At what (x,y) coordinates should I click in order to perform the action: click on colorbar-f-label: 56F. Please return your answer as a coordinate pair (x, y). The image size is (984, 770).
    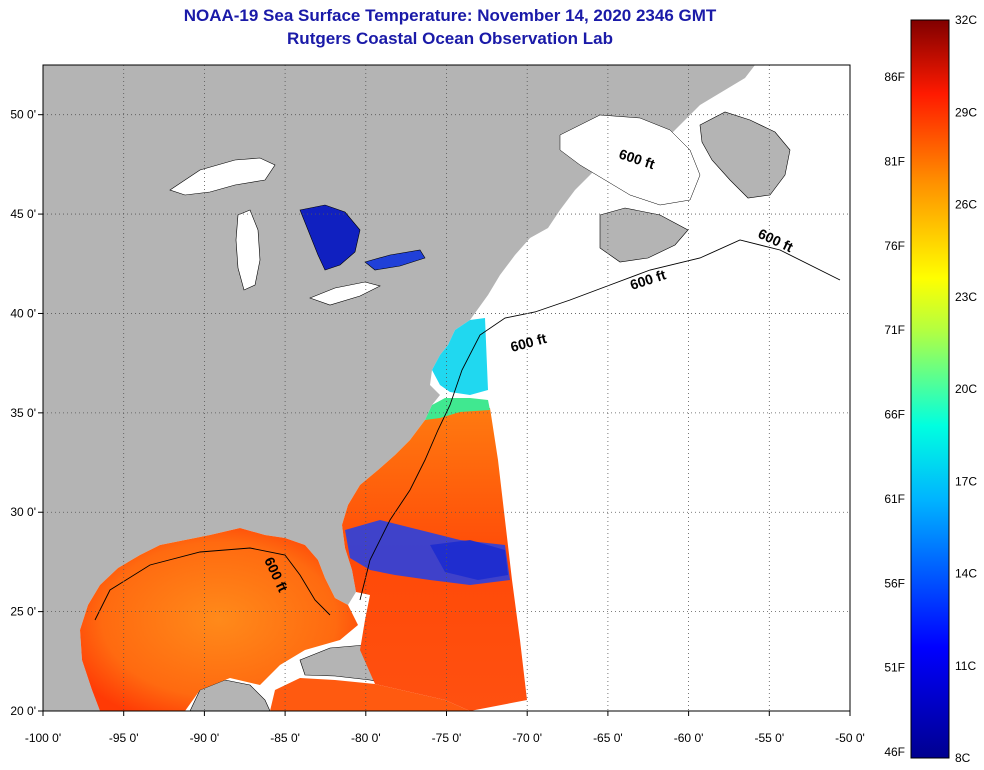
    Looking at the image, I should click on (894, 583).